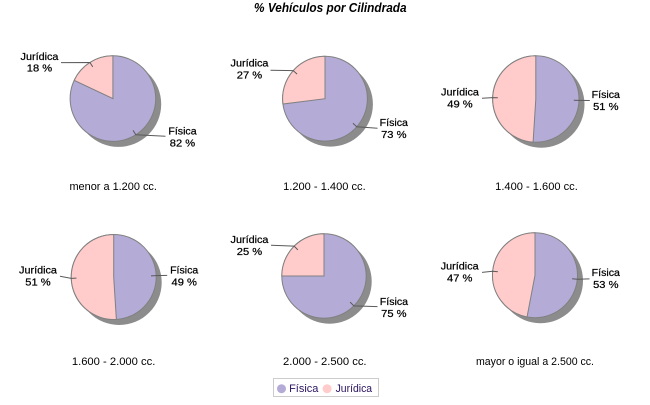 The width and height of the screenshot is (650, 405). What do you see at coordinates (183, 144) in the screenshot?
I see `svg-text: 82 %` at bounding box center [183, 144].